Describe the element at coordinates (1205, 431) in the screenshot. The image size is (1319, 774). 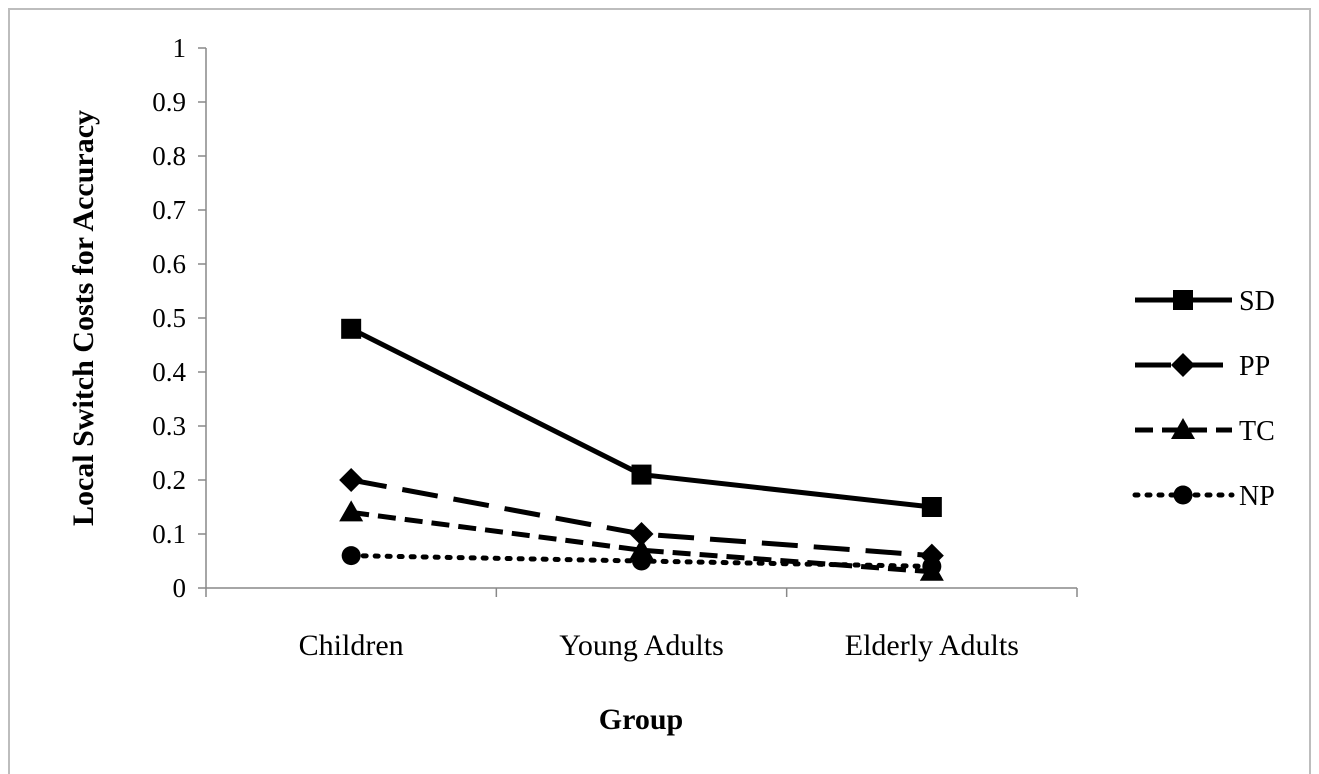
I see `legend-item-tc: TC` at that location.